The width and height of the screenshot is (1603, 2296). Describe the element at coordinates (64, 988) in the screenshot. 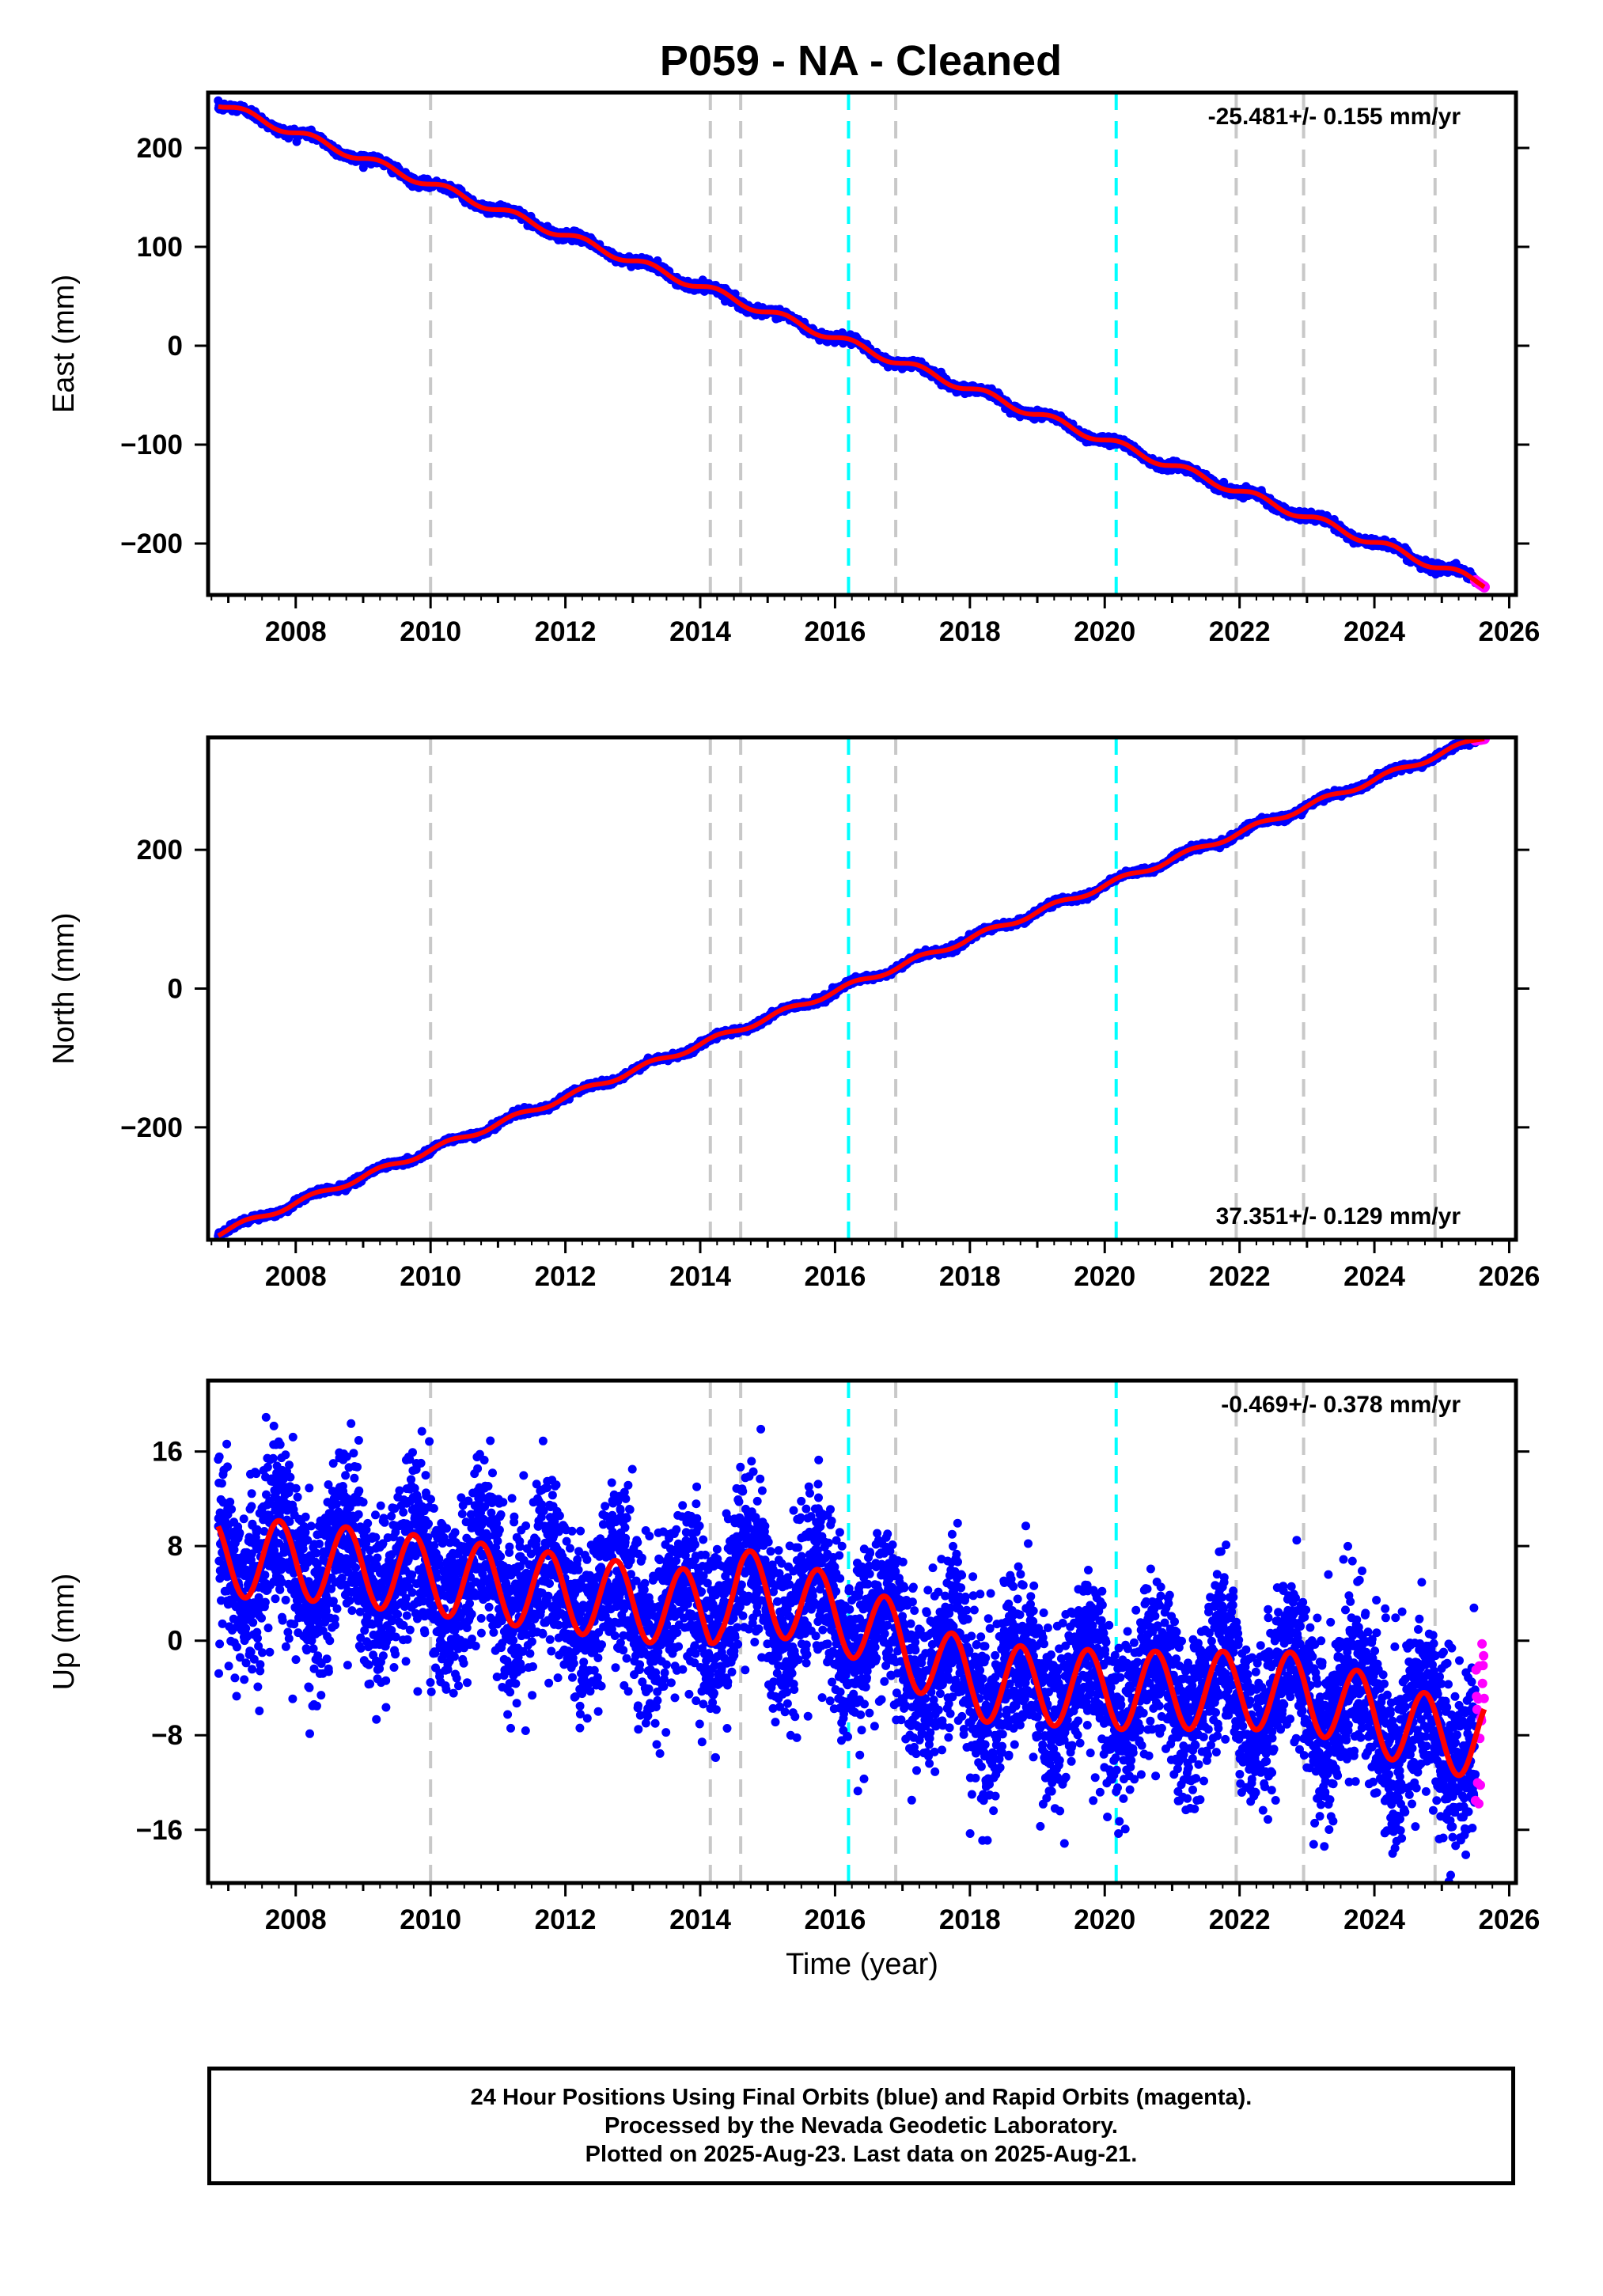

I see `y-axis-label: North (mm)` at that location.